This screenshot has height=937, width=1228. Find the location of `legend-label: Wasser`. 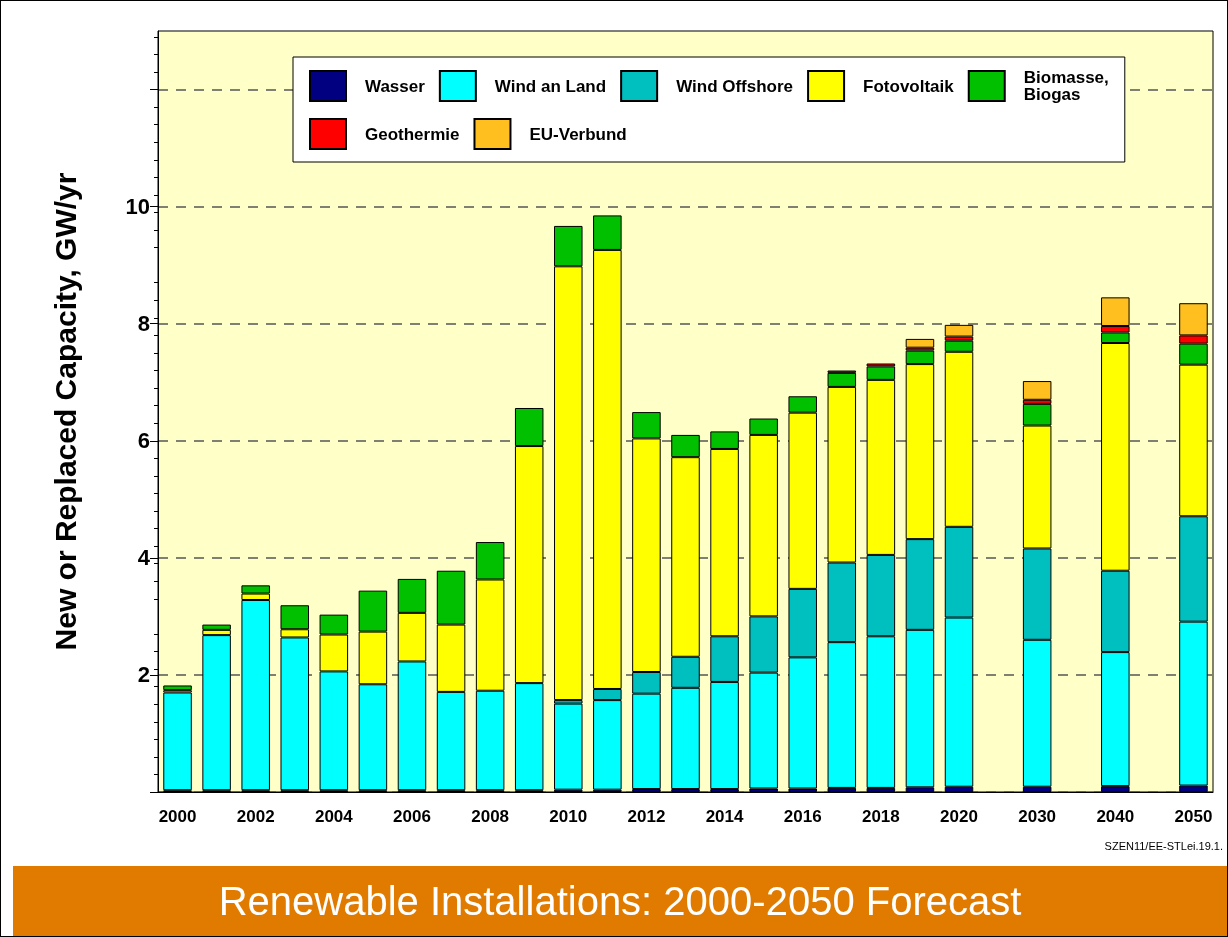

legend-label: Wasser is located at coordinates (395, 86).